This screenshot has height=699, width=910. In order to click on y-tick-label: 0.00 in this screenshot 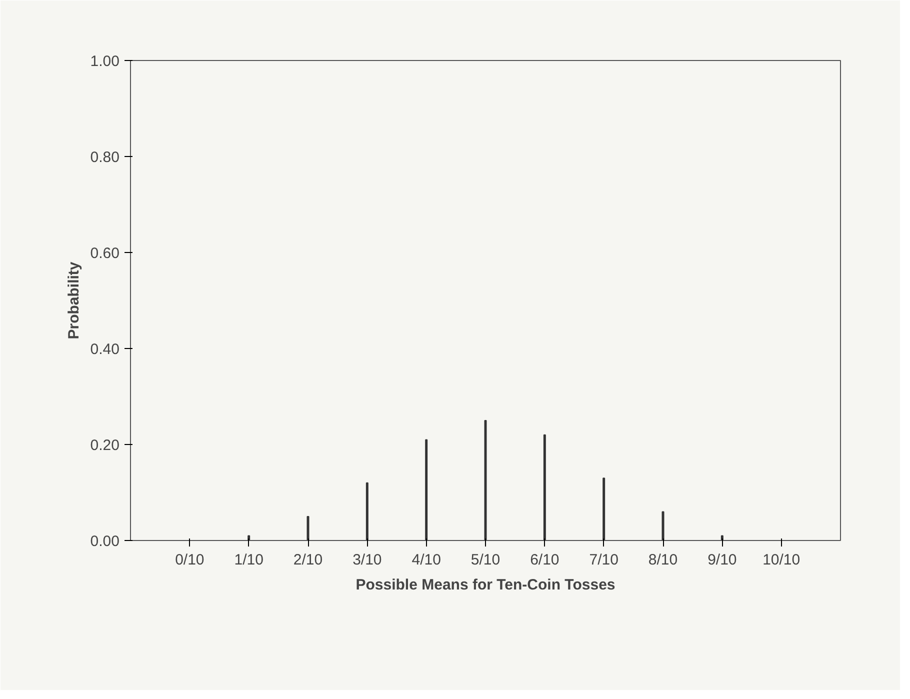, I will do `click(105, 541)`.